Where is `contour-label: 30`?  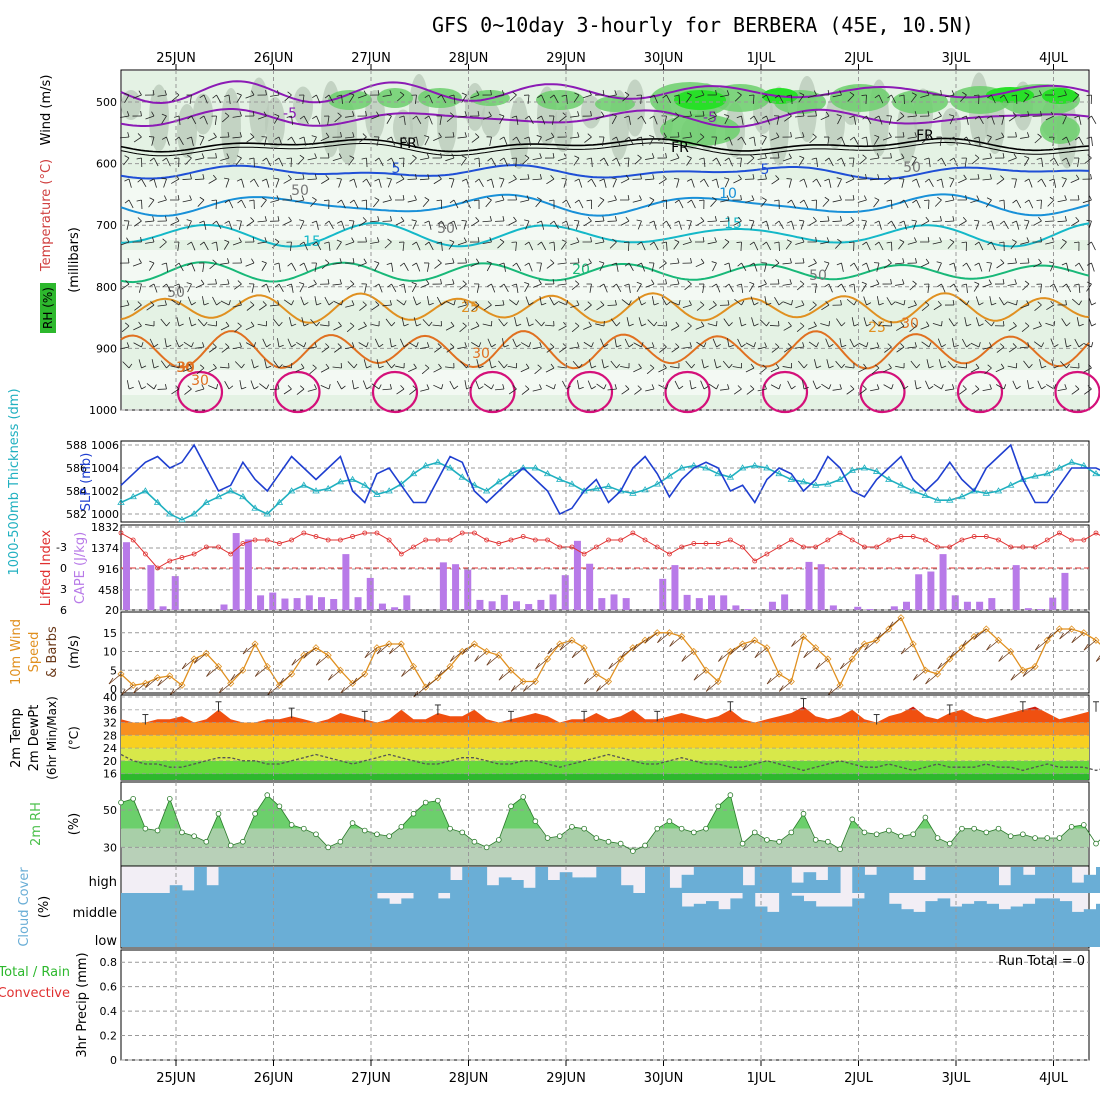 contour-label: 30 is located at coordinates (481, 354).